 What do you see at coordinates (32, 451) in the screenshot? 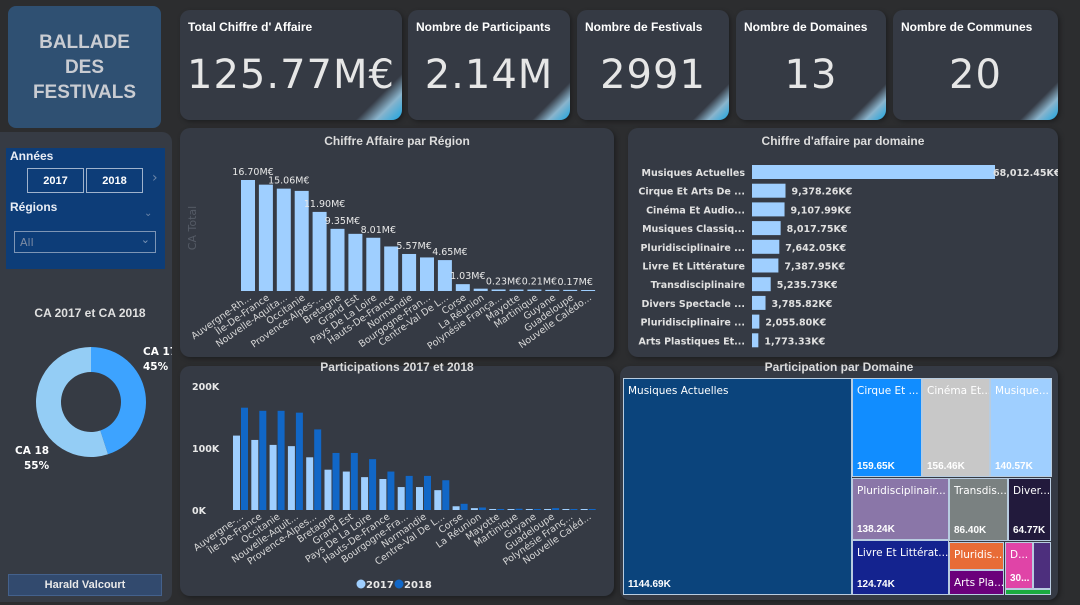
I see `slice-label: CA 18` at bounding box center [32, 451].